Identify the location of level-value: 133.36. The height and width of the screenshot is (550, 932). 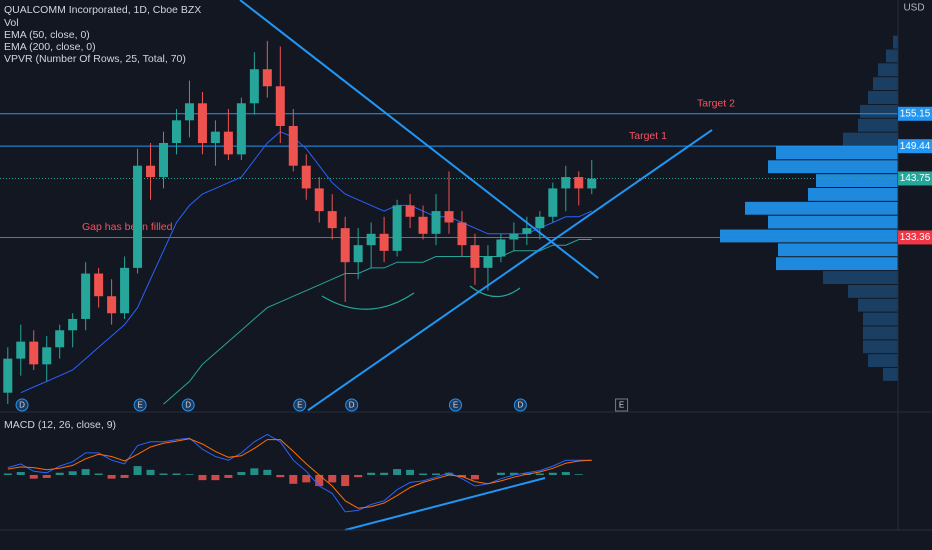
(915, 237).